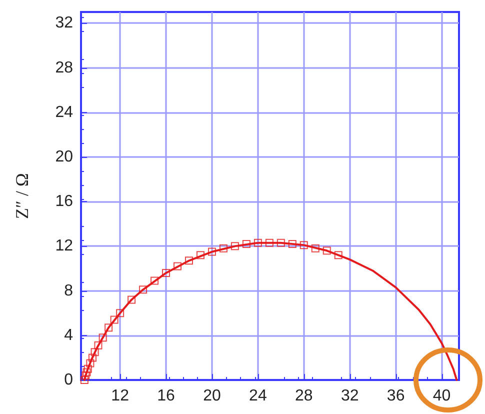 Image resolution: width=485 pixels, height=414 pixels. I want to click on y-tick-label: 20, so click(64, 157).